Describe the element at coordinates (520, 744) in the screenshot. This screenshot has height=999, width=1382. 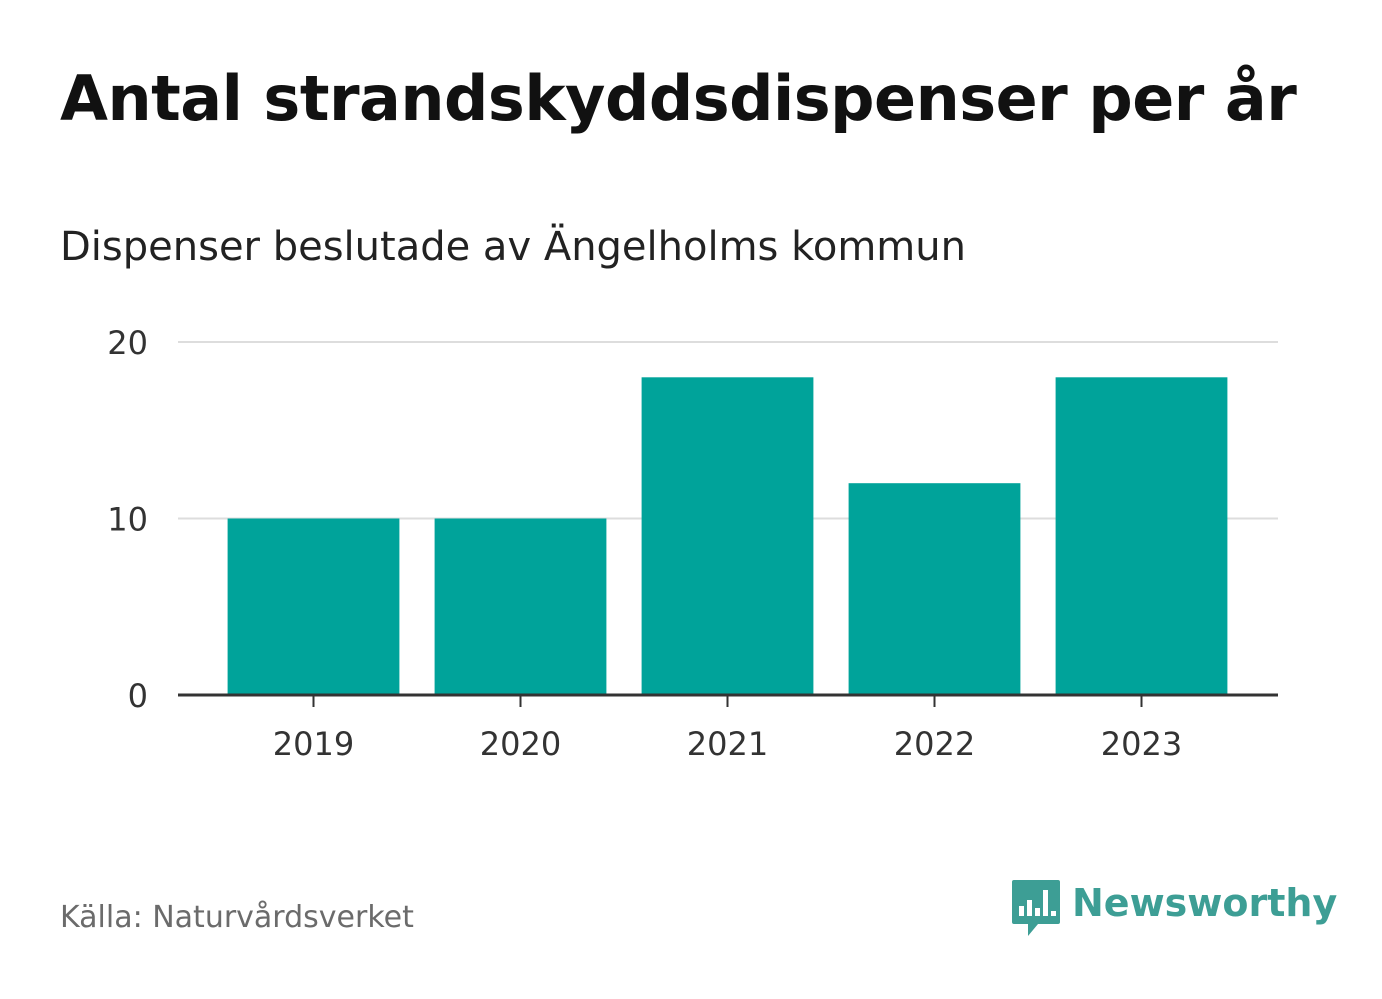
I see `x-tick-label: 2020` at that location.